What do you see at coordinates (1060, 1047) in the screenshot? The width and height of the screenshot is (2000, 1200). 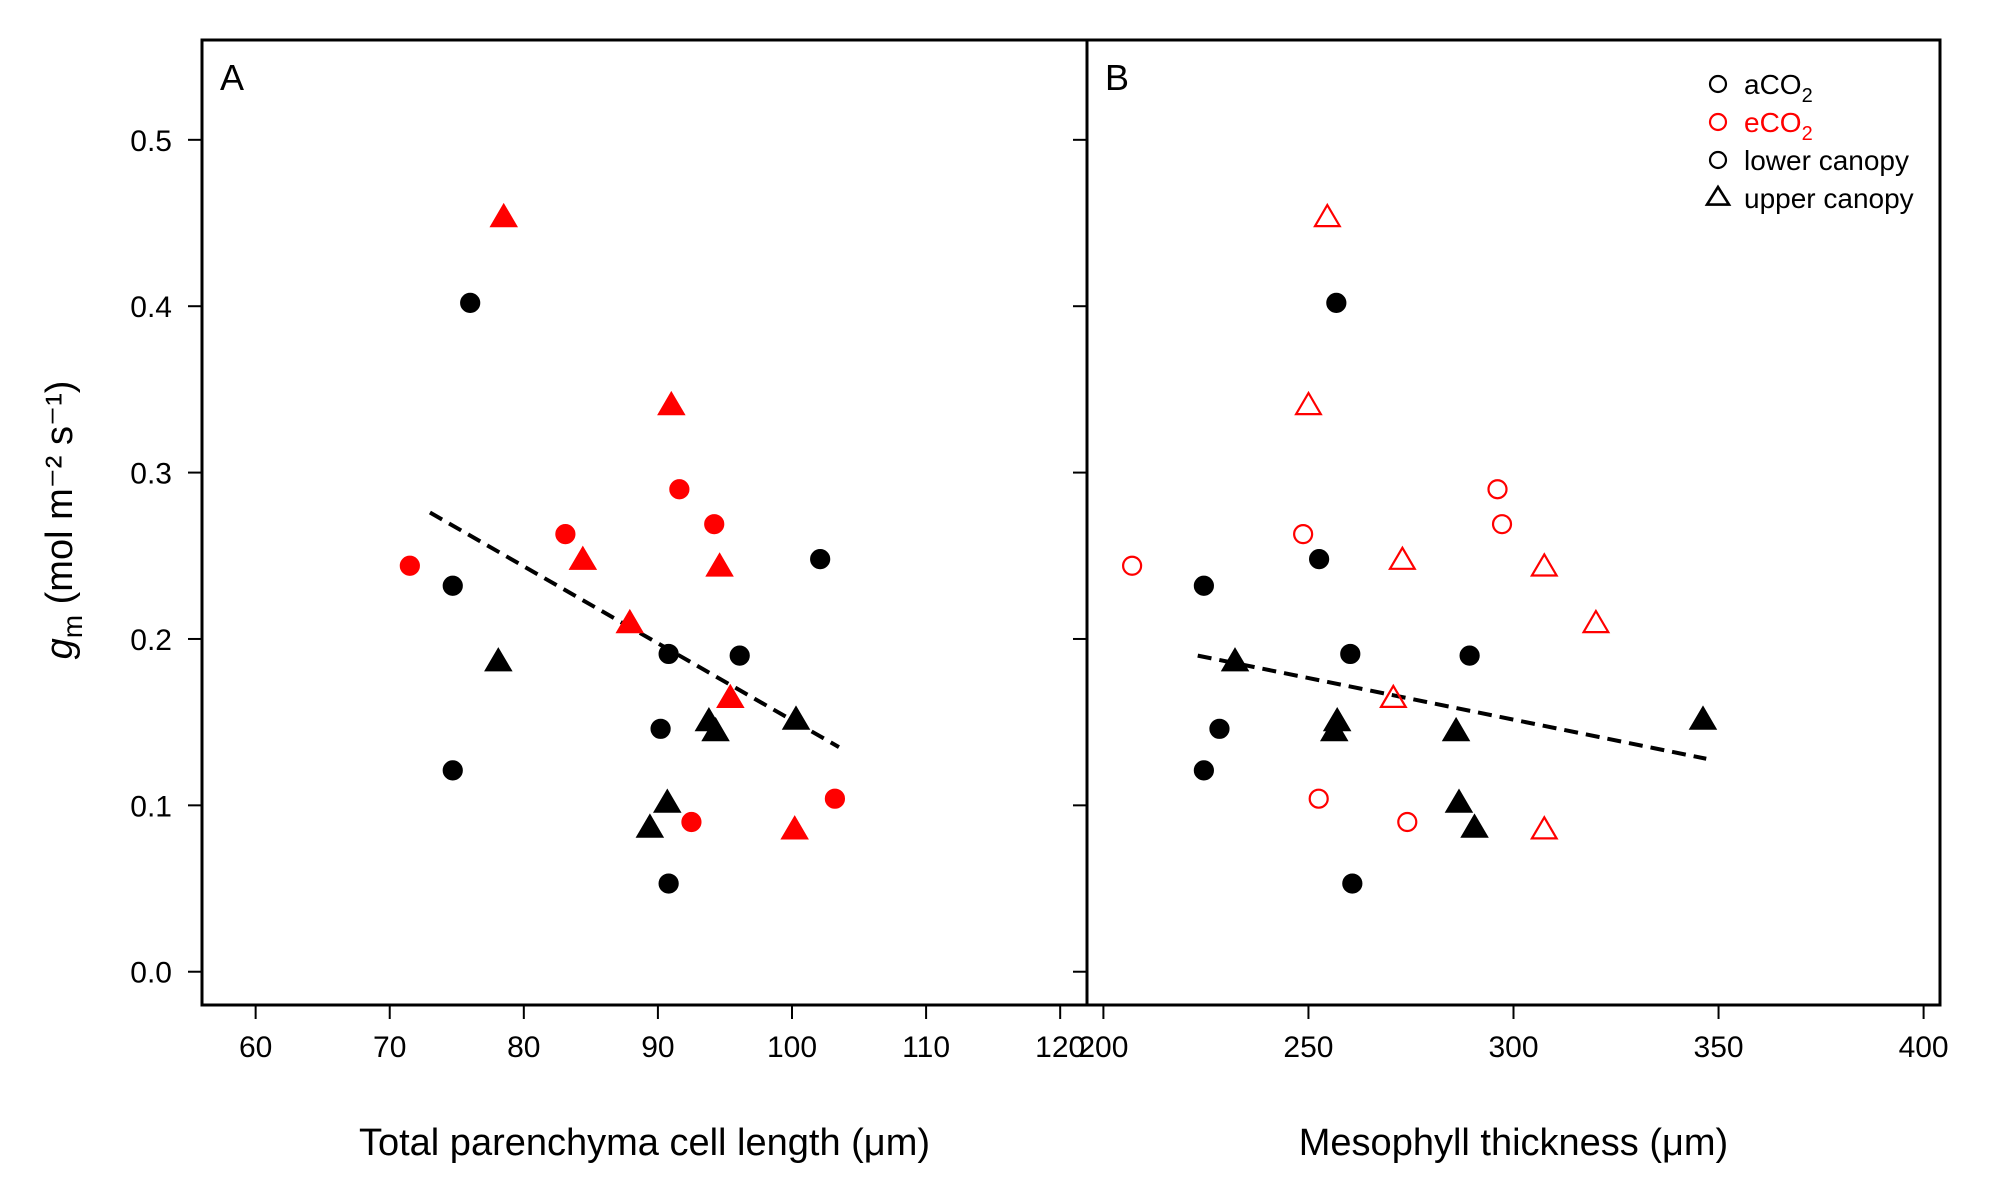 I see `x-tick-label: 120` at bounding box center [1060, 1047].